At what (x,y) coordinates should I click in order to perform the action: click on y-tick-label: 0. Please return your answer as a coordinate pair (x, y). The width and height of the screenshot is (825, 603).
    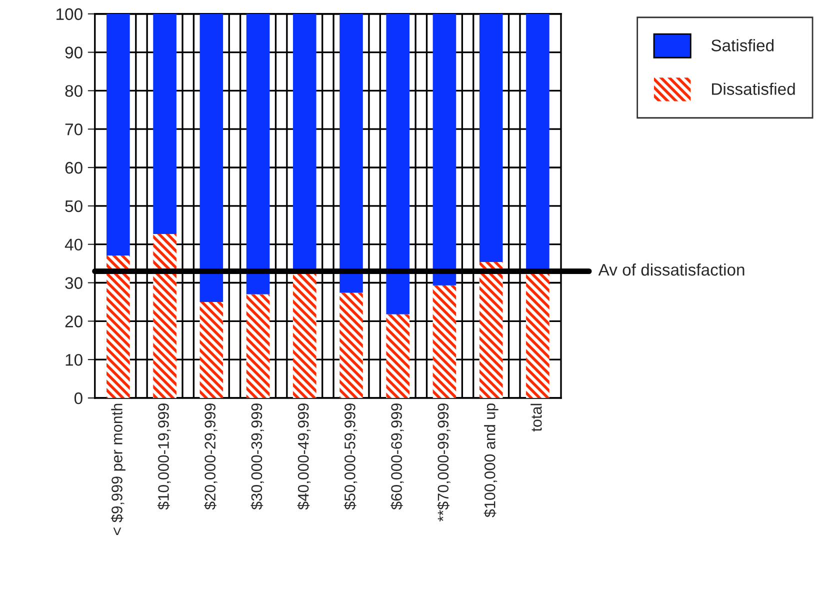
    Looking at the image, I should click on (78, 398).